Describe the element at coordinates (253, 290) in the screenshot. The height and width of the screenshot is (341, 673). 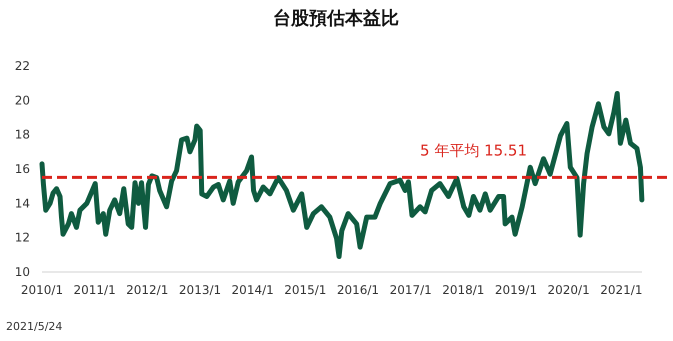
I see `x-tick-label: 2014/1` at that location.